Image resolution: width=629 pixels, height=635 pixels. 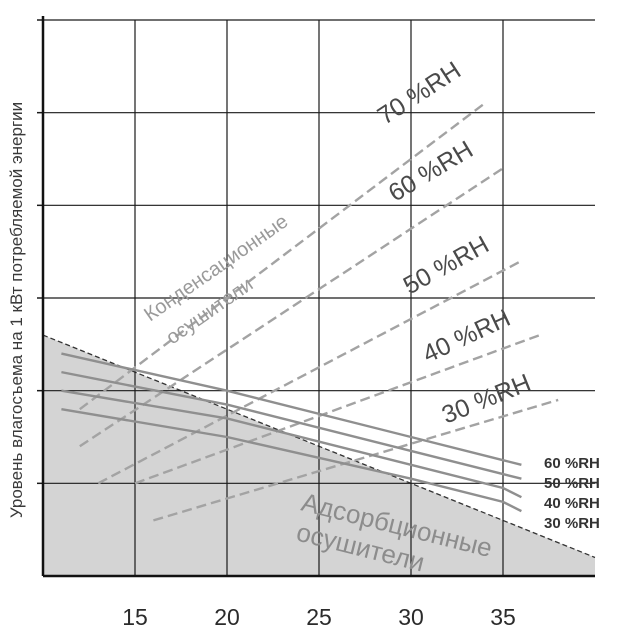 What do you see at coordinates (135, 617) in the screenshot?
I see `x-tick-label: 15` at bounding box center [135, 617].